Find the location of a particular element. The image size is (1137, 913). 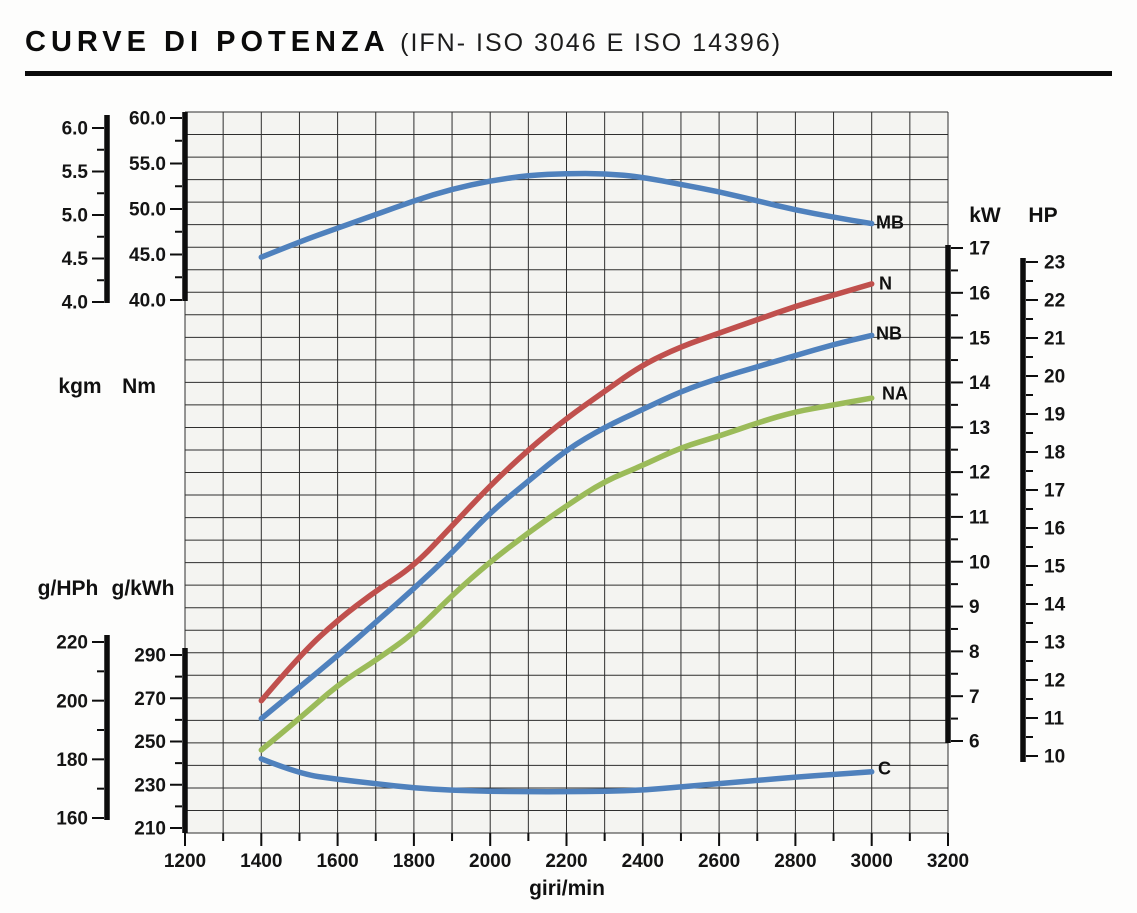

tick-label: 23 is located at coordinates (1054, 263).